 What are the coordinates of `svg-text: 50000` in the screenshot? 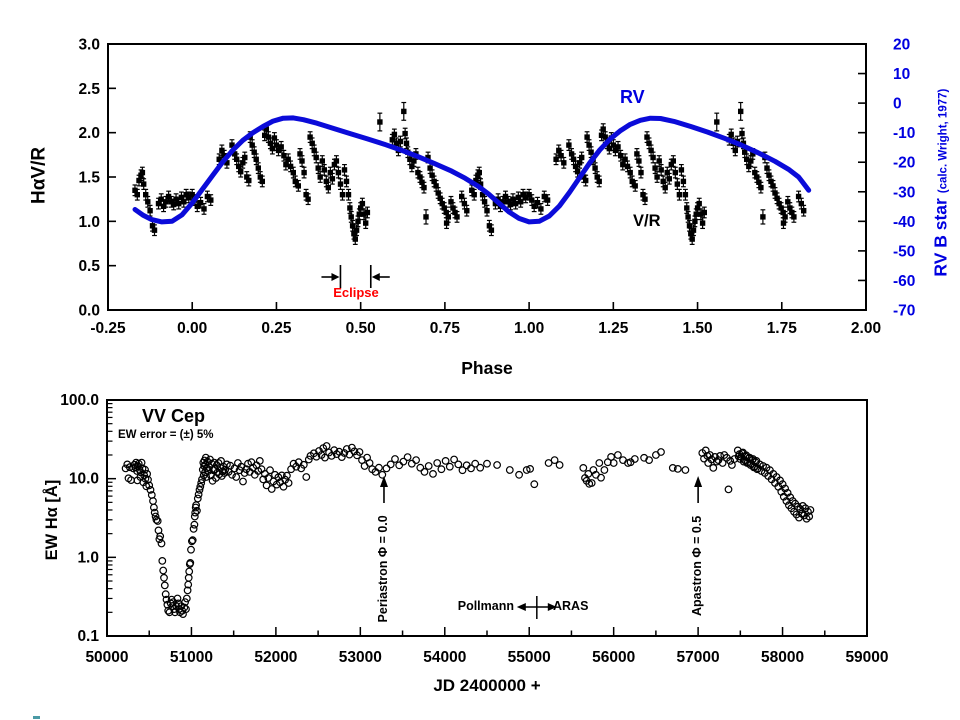 It's located at (106, 657).